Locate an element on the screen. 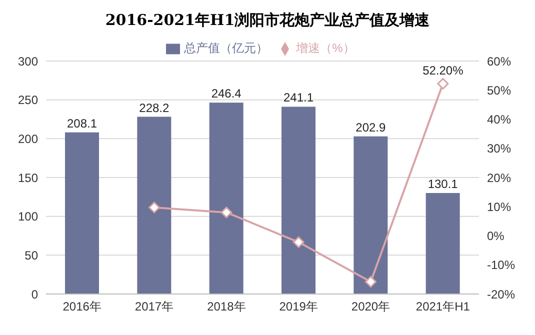 Image resolution: width=535 pixels, height=335 pixels. y2-tick-label: 40% is located at coordinates (499, 119).